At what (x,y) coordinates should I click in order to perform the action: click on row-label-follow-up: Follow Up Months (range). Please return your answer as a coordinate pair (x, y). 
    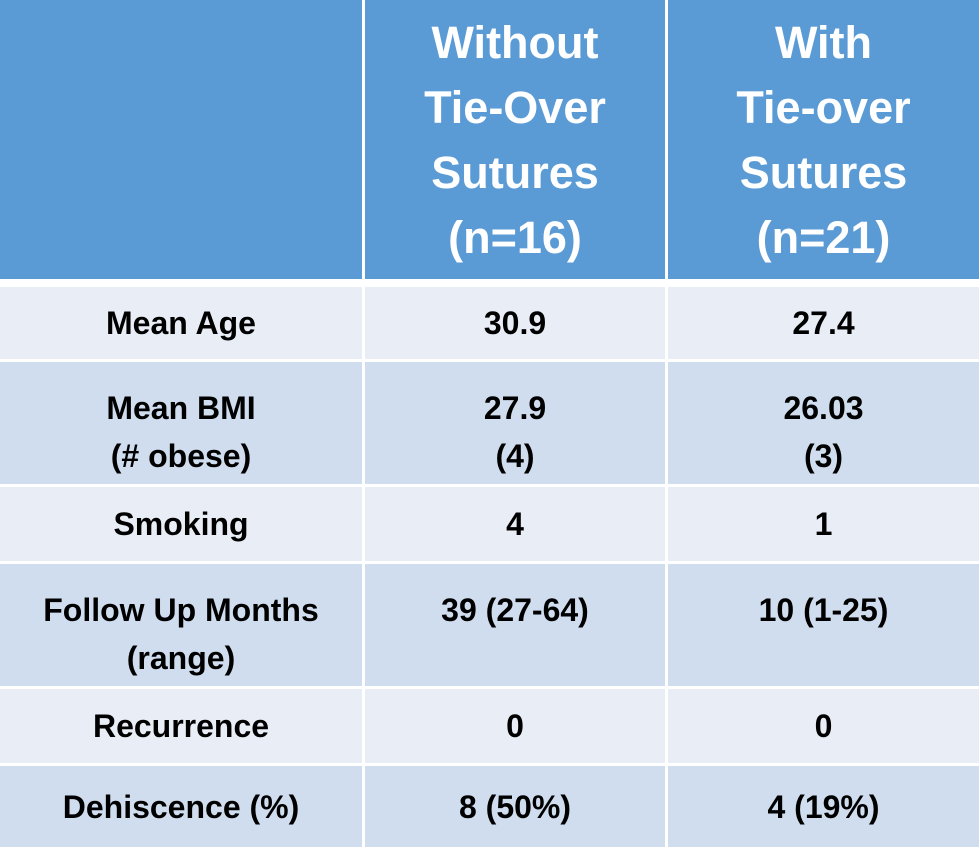
    Looking at the image, I should click on (182, 626).